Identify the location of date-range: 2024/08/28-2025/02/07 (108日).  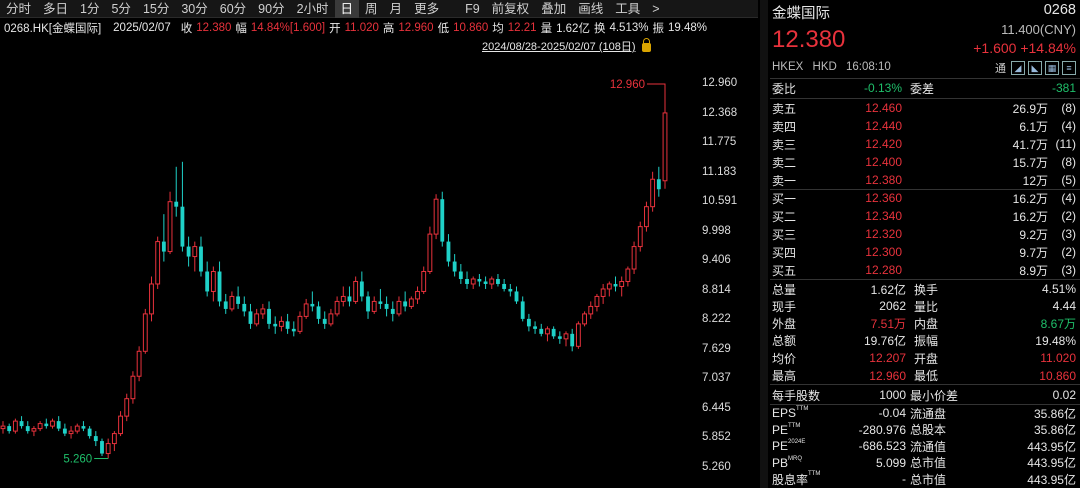
(566, 45).